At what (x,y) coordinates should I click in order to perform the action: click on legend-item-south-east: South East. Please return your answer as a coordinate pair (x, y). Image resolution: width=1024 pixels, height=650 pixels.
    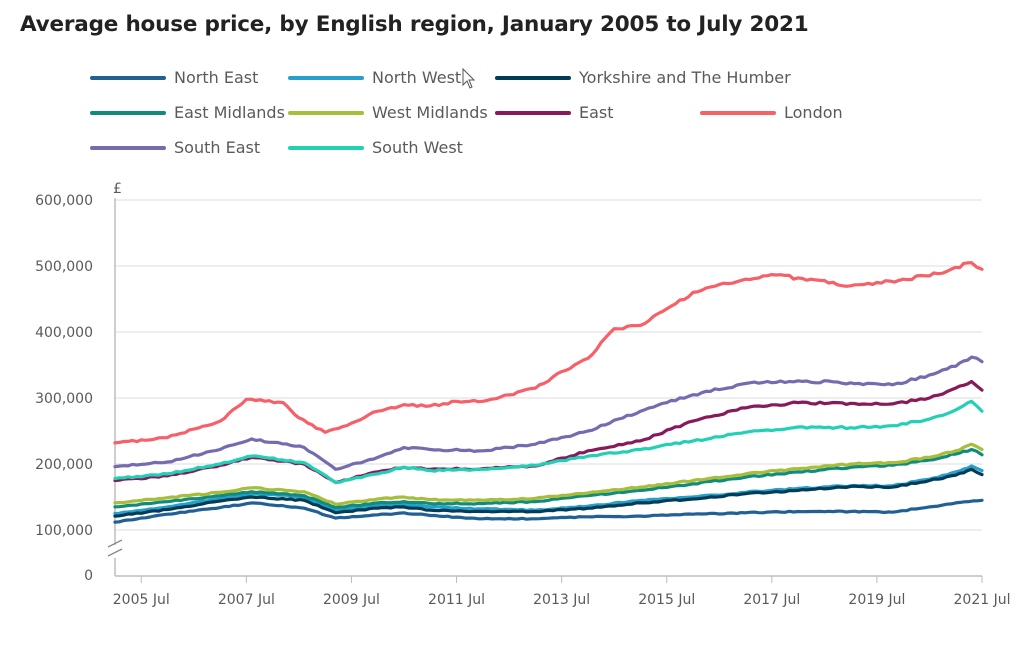
    Looking at the image, I should click on (175, 147).